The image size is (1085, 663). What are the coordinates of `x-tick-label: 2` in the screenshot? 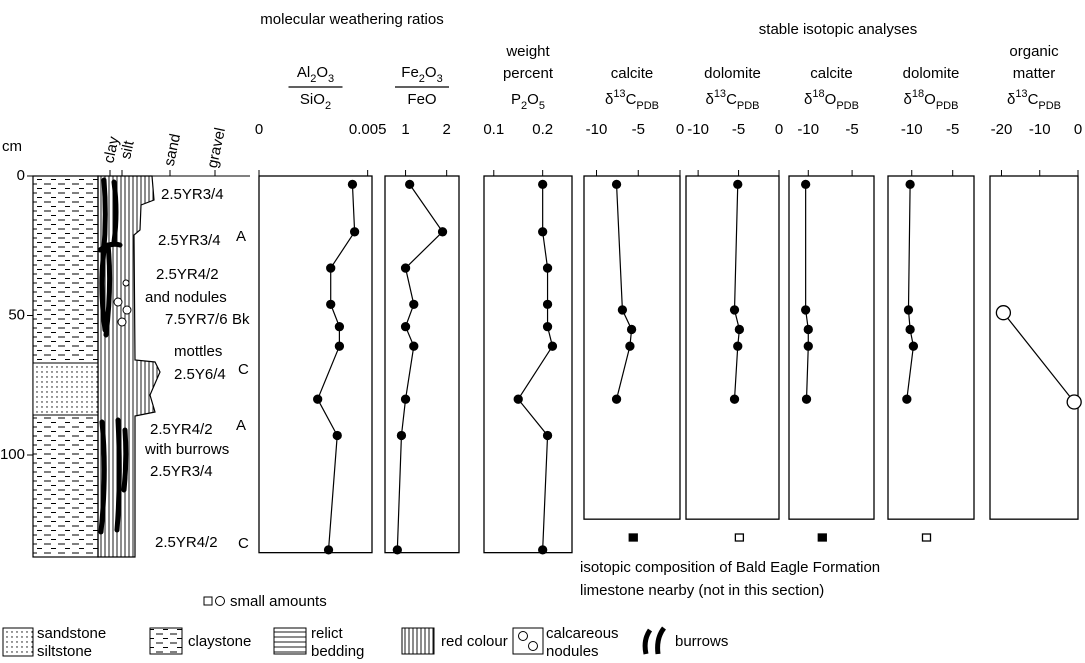 It's located at (446, 129).